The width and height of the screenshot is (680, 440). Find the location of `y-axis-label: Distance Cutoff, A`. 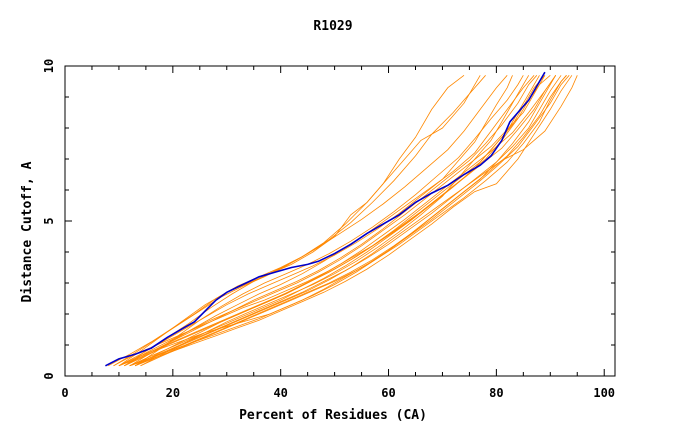

y-axis-label: Distance Cutoff, A is located at coordinates (27, 231).